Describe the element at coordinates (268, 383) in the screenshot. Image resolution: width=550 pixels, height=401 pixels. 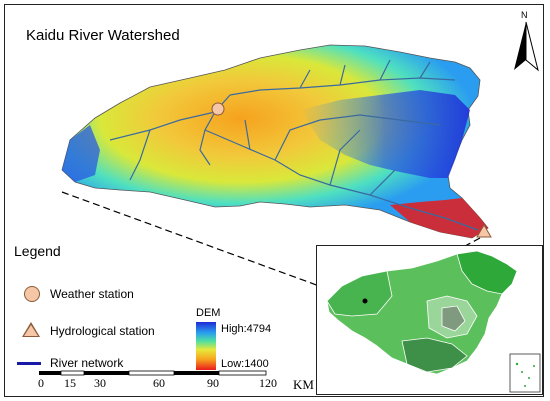
I see `scale-tick-120: 120` at that location.